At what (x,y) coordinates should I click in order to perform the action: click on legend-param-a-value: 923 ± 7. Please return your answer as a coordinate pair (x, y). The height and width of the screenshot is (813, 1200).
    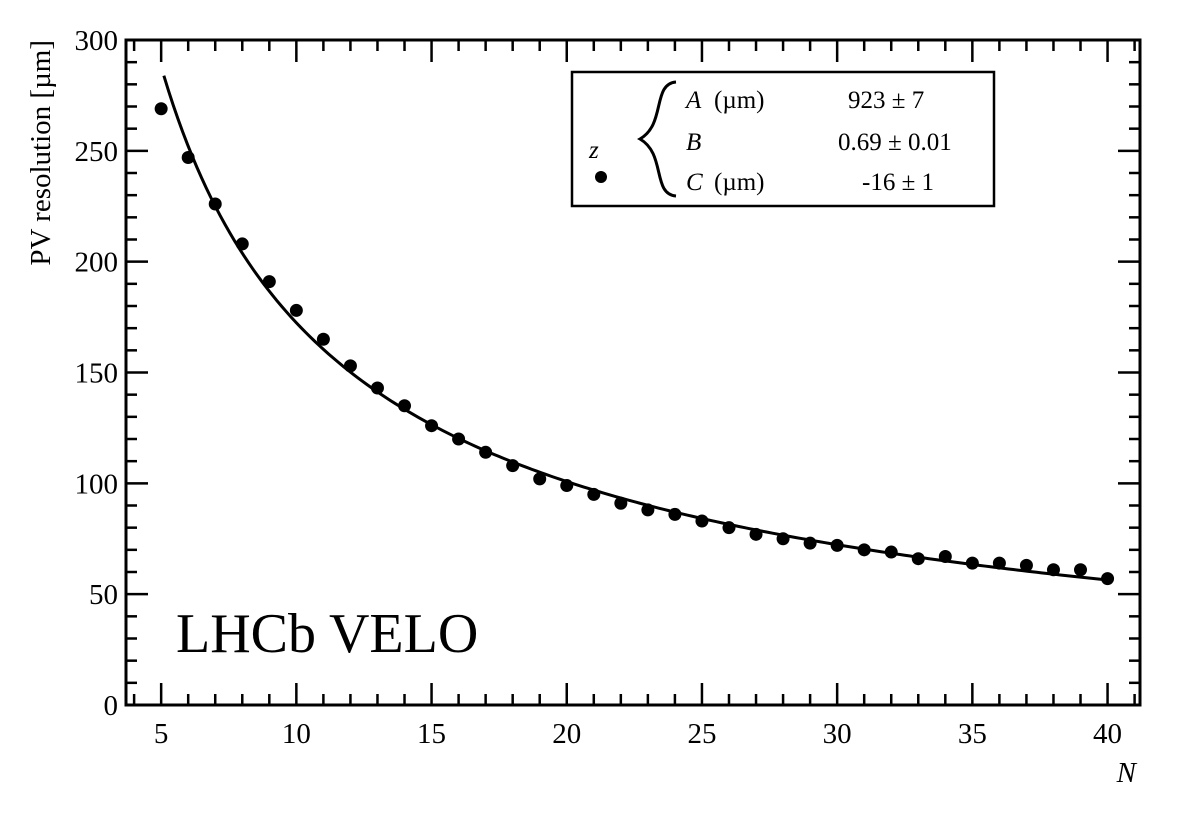
    Looking at the image, I should click on (886, 100).